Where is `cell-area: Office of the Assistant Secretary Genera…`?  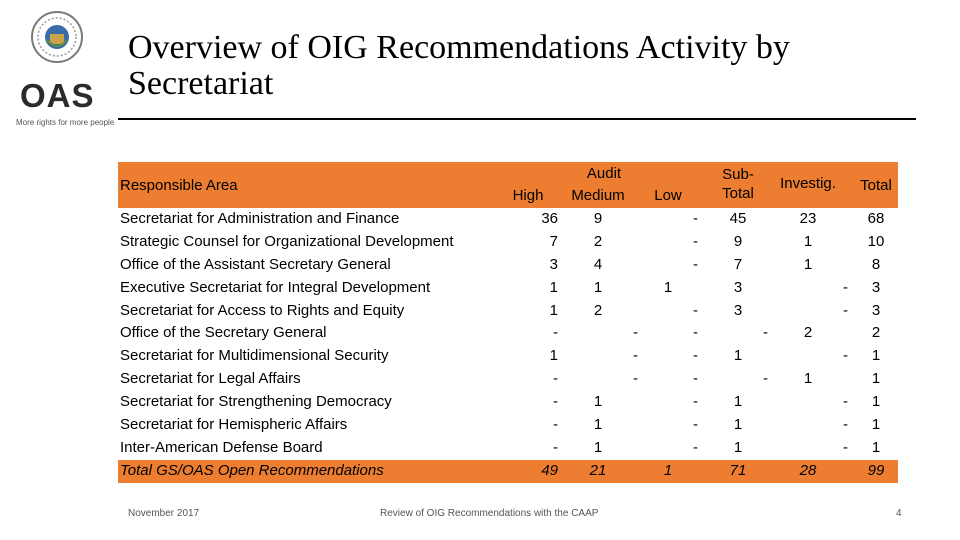 cell-area: Office of the Assistant Secretary Genera… is located at coordinates (255, 264).